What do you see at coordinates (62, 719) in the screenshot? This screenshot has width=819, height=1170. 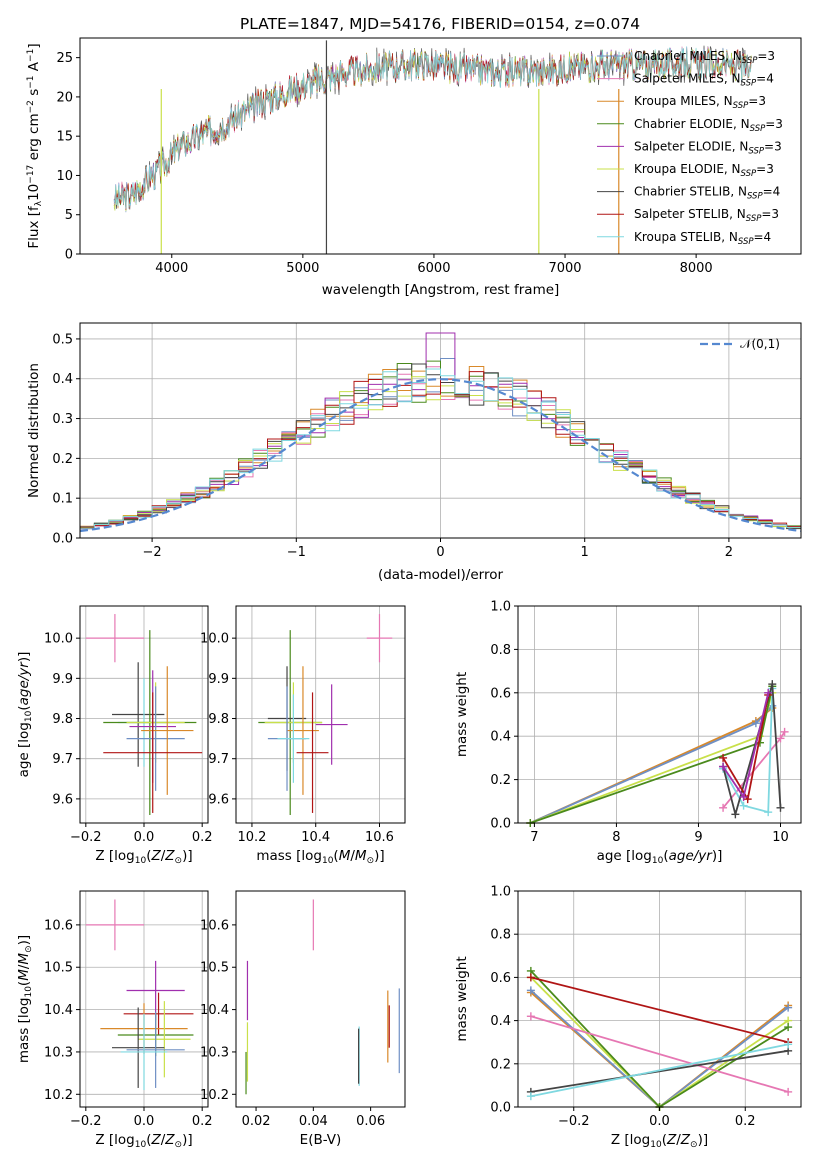 I see `y-tick-label: 9.8` at bounding box center [62, 719].